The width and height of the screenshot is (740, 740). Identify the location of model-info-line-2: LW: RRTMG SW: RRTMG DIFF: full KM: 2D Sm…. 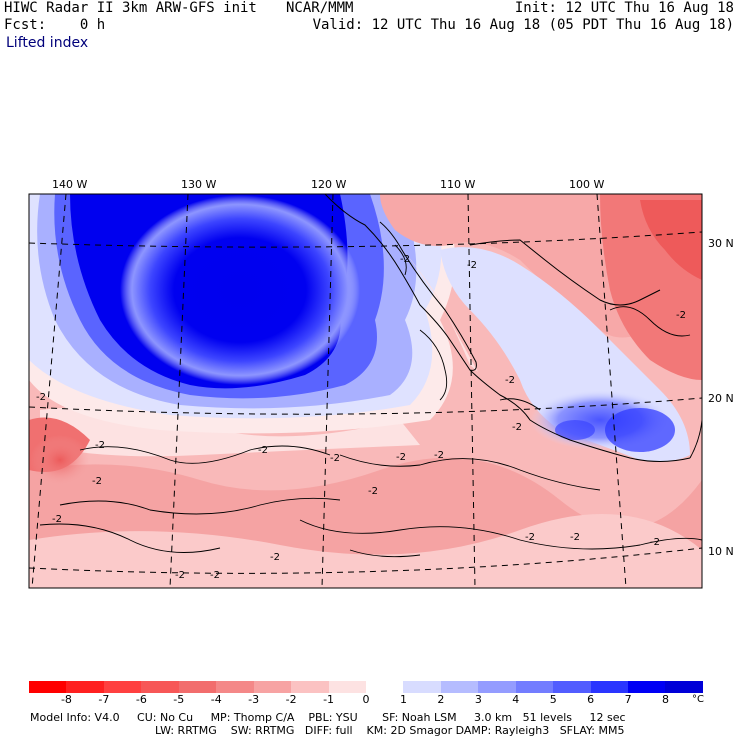
(390, 730).